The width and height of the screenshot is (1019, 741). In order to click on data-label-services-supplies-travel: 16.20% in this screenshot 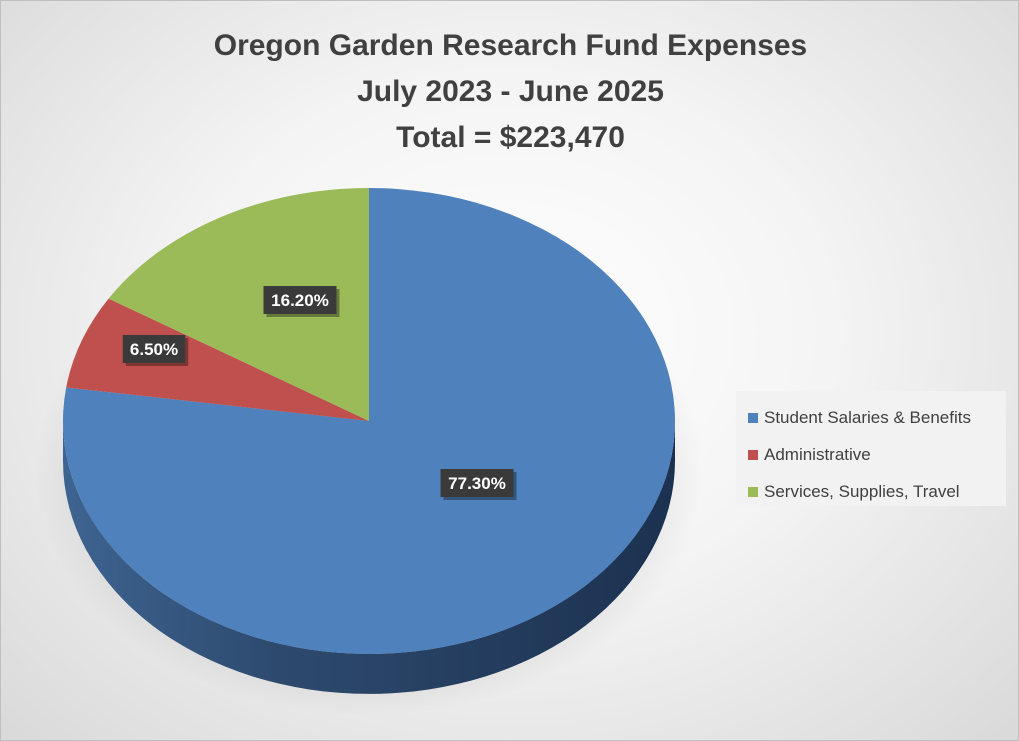, I will do `click(301, 301)`.